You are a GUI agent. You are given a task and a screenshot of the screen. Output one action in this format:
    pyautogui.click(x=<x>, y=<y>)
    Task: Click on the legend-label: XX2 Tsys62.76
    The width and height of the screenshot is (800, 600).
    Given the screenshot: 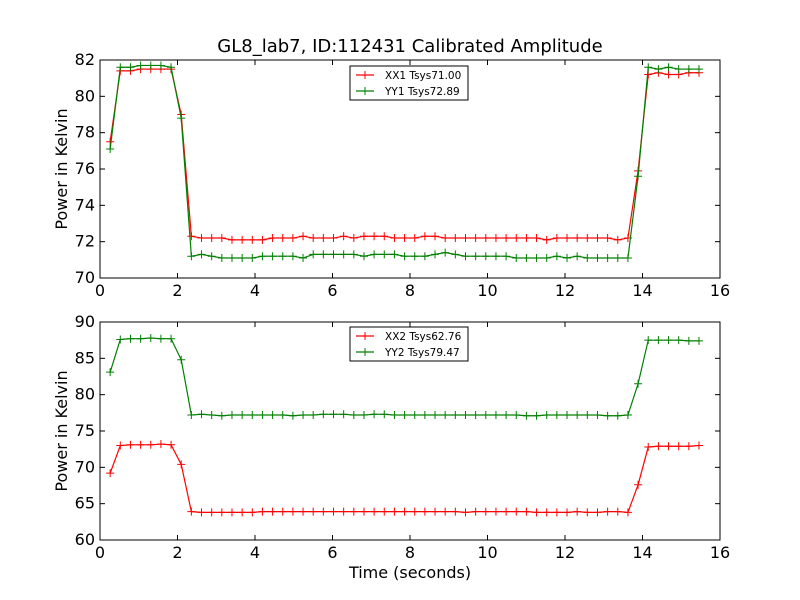 What is the action you would take?
    pyautogui.click(x=423, y=337)
    